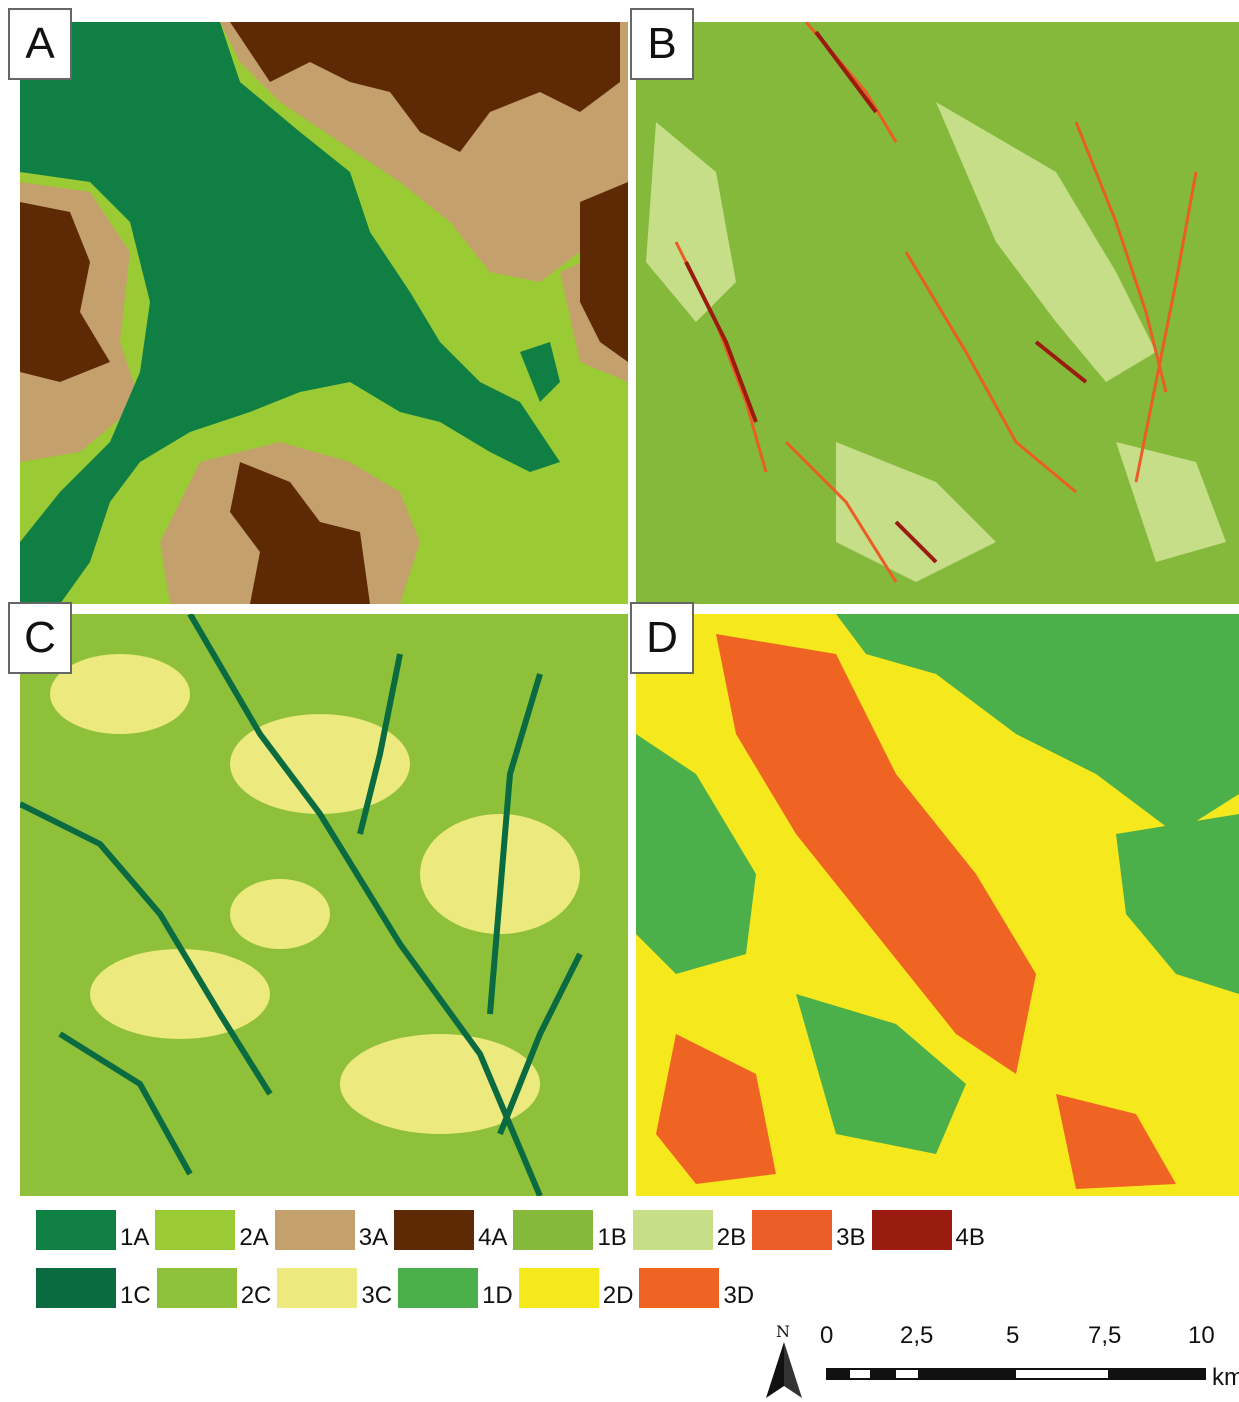 The width and height of the screenshot is (1239, 1402). What do you see at coordinates (317, 1288) in the screenshot?
I see `legend-swatch-3c` at bounding box center [317, 1288].